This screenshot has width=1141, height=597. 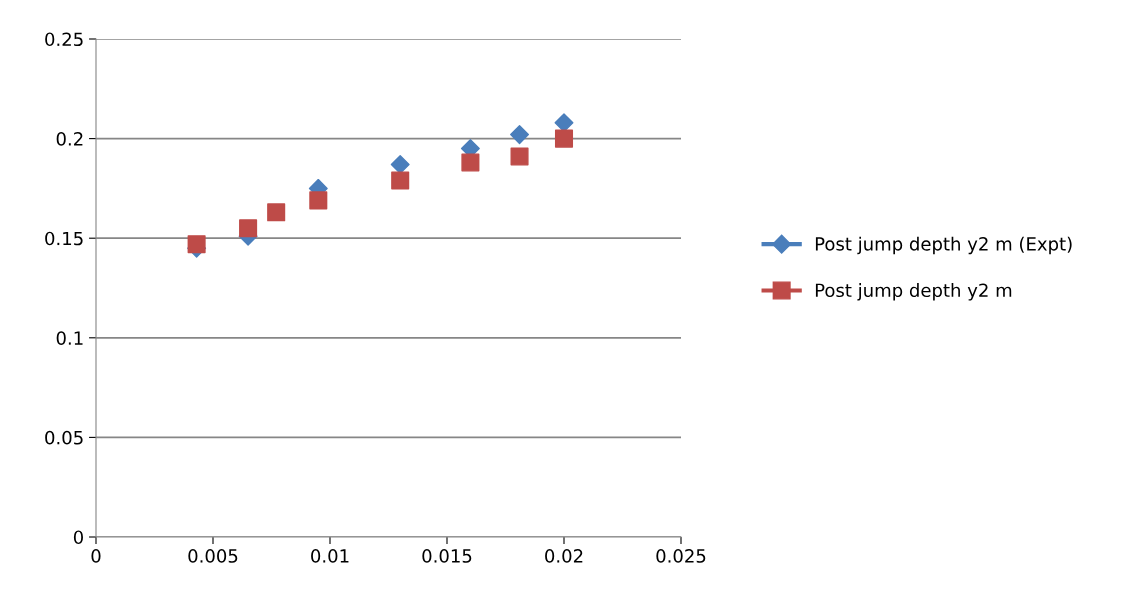 What do you see at coordinates (913, 292) in the screenshot?
I see `legend-label: Post jump depth y2 m` at bounding box center [913, 292].